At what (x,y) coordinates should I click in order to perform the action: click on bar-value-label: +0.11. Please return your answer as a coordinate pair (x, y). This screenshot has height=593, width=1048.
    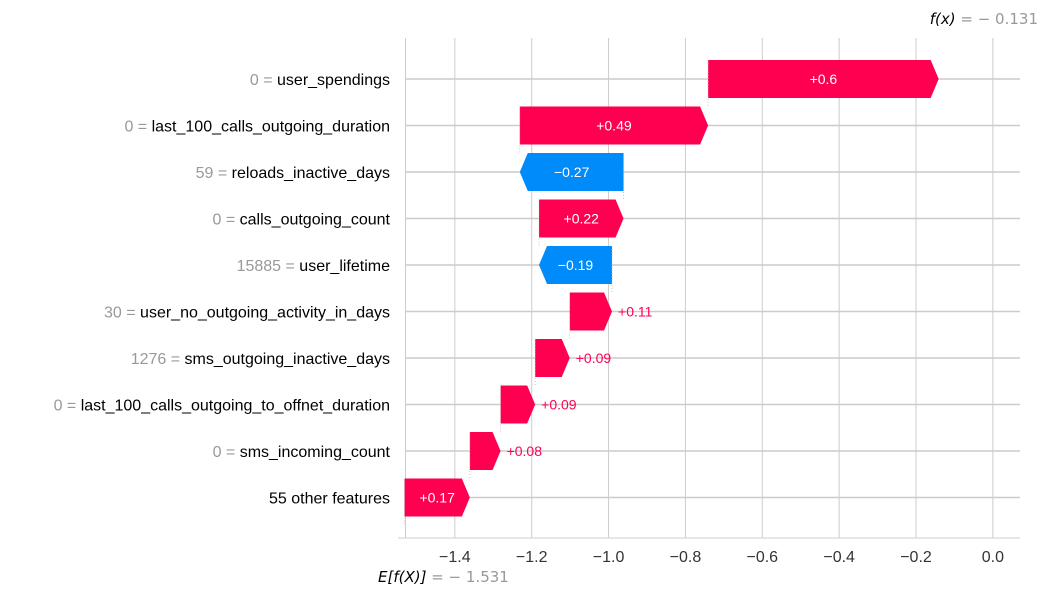
    Looking at the image, I should click on (635, 312).